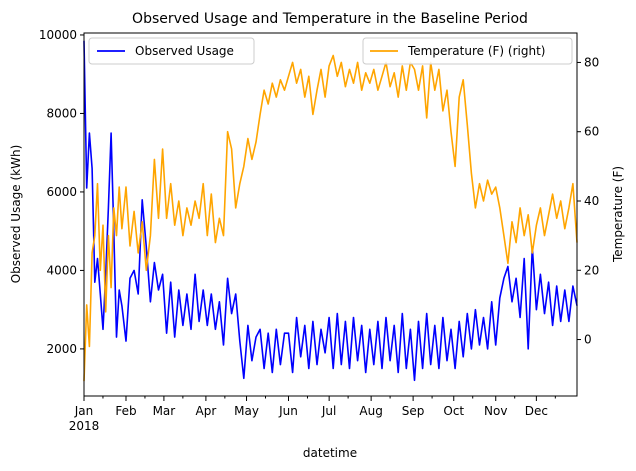 Image resolution: width=636 pixels, height=471 pixels. I want to click on left-tick-label: 4000, so click(61, 270).